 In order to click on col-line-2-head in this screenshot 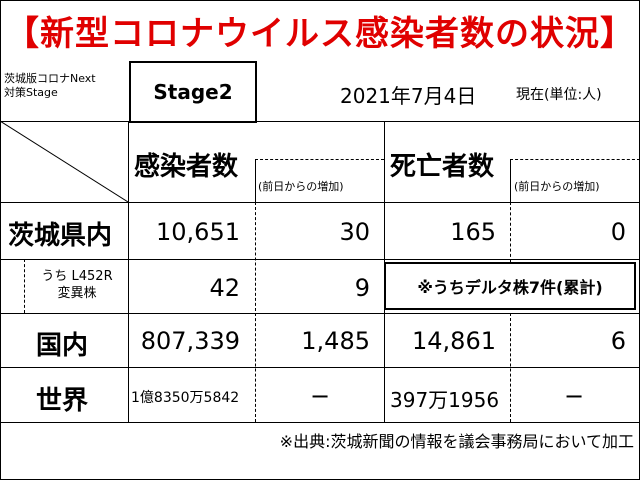, I will do `click(255, 180)`.